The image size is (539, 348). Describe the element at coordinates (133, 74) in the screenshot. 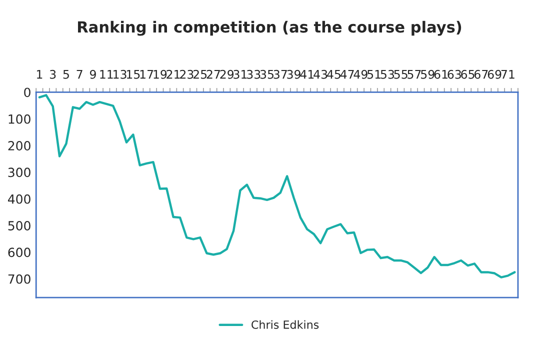

I see `x-tick-label: 15` at that location.